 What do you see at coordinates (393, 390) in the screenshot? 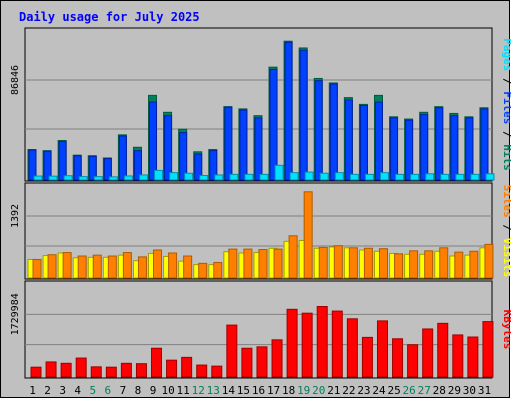
I see `x-tick-label: 25` at bounding box center [393, 390].